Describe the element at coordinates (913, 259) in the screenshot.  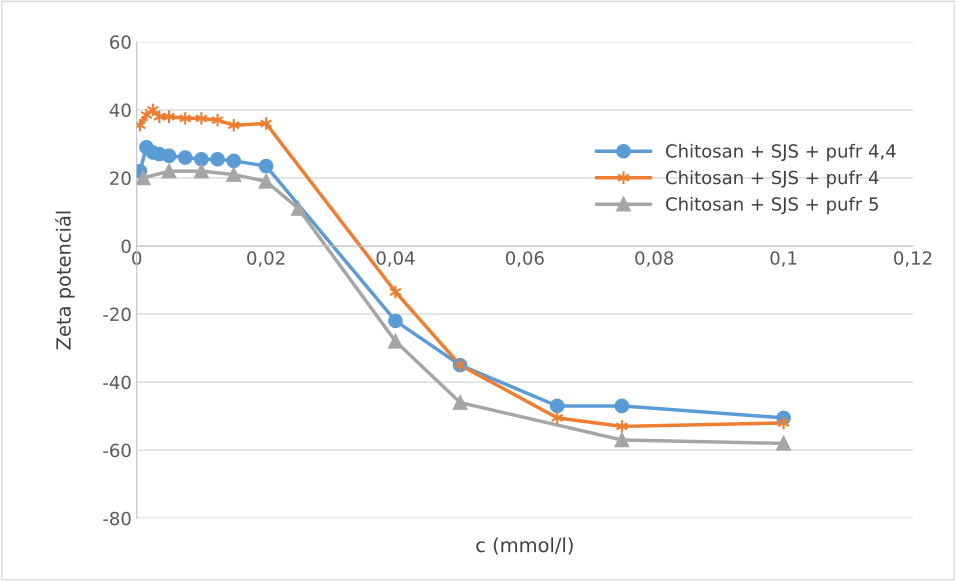
I see `x-tick-label: 0,12` at that location.